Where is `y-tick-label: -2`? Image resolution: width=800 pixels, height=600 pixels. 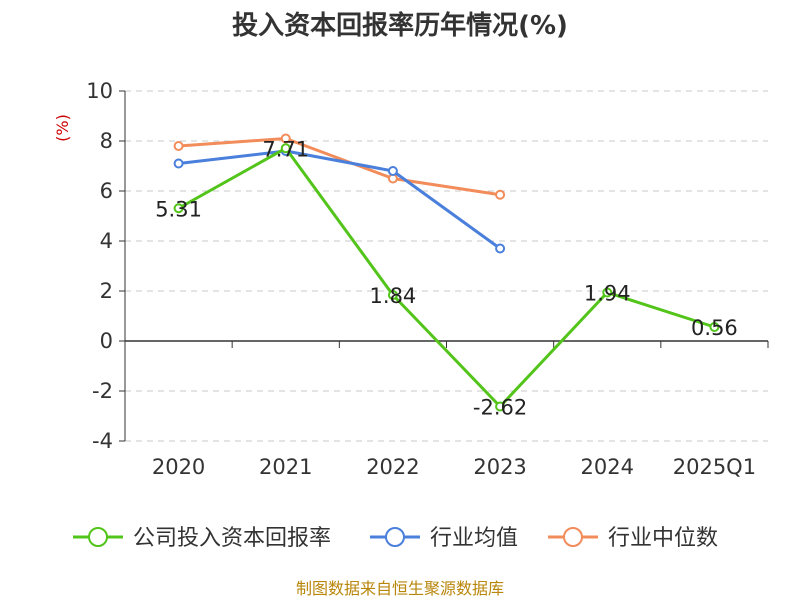 y-tick-label: -2 is located at coordinates (102, 391).